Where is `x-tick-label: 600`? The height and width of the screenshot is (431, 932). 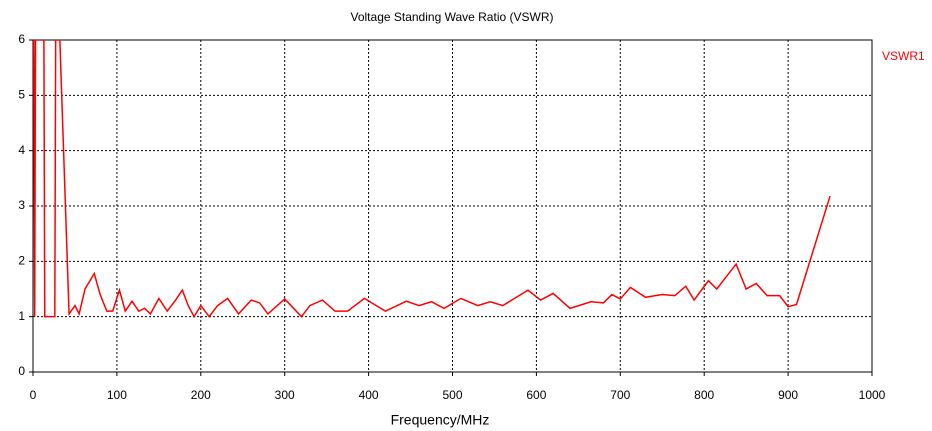 x-tick-label: 600 is located at coordinates (536, 395).